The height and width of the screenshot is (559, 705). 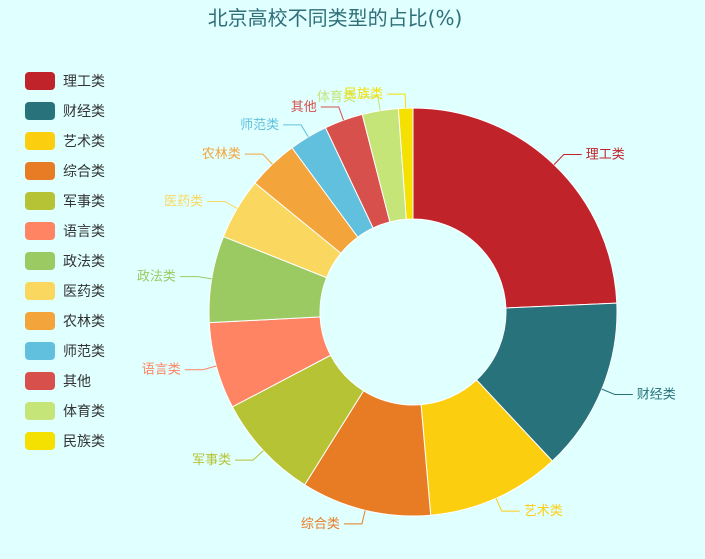 I want to click on legend-label: 艺术类, so click(x=84, y=142).